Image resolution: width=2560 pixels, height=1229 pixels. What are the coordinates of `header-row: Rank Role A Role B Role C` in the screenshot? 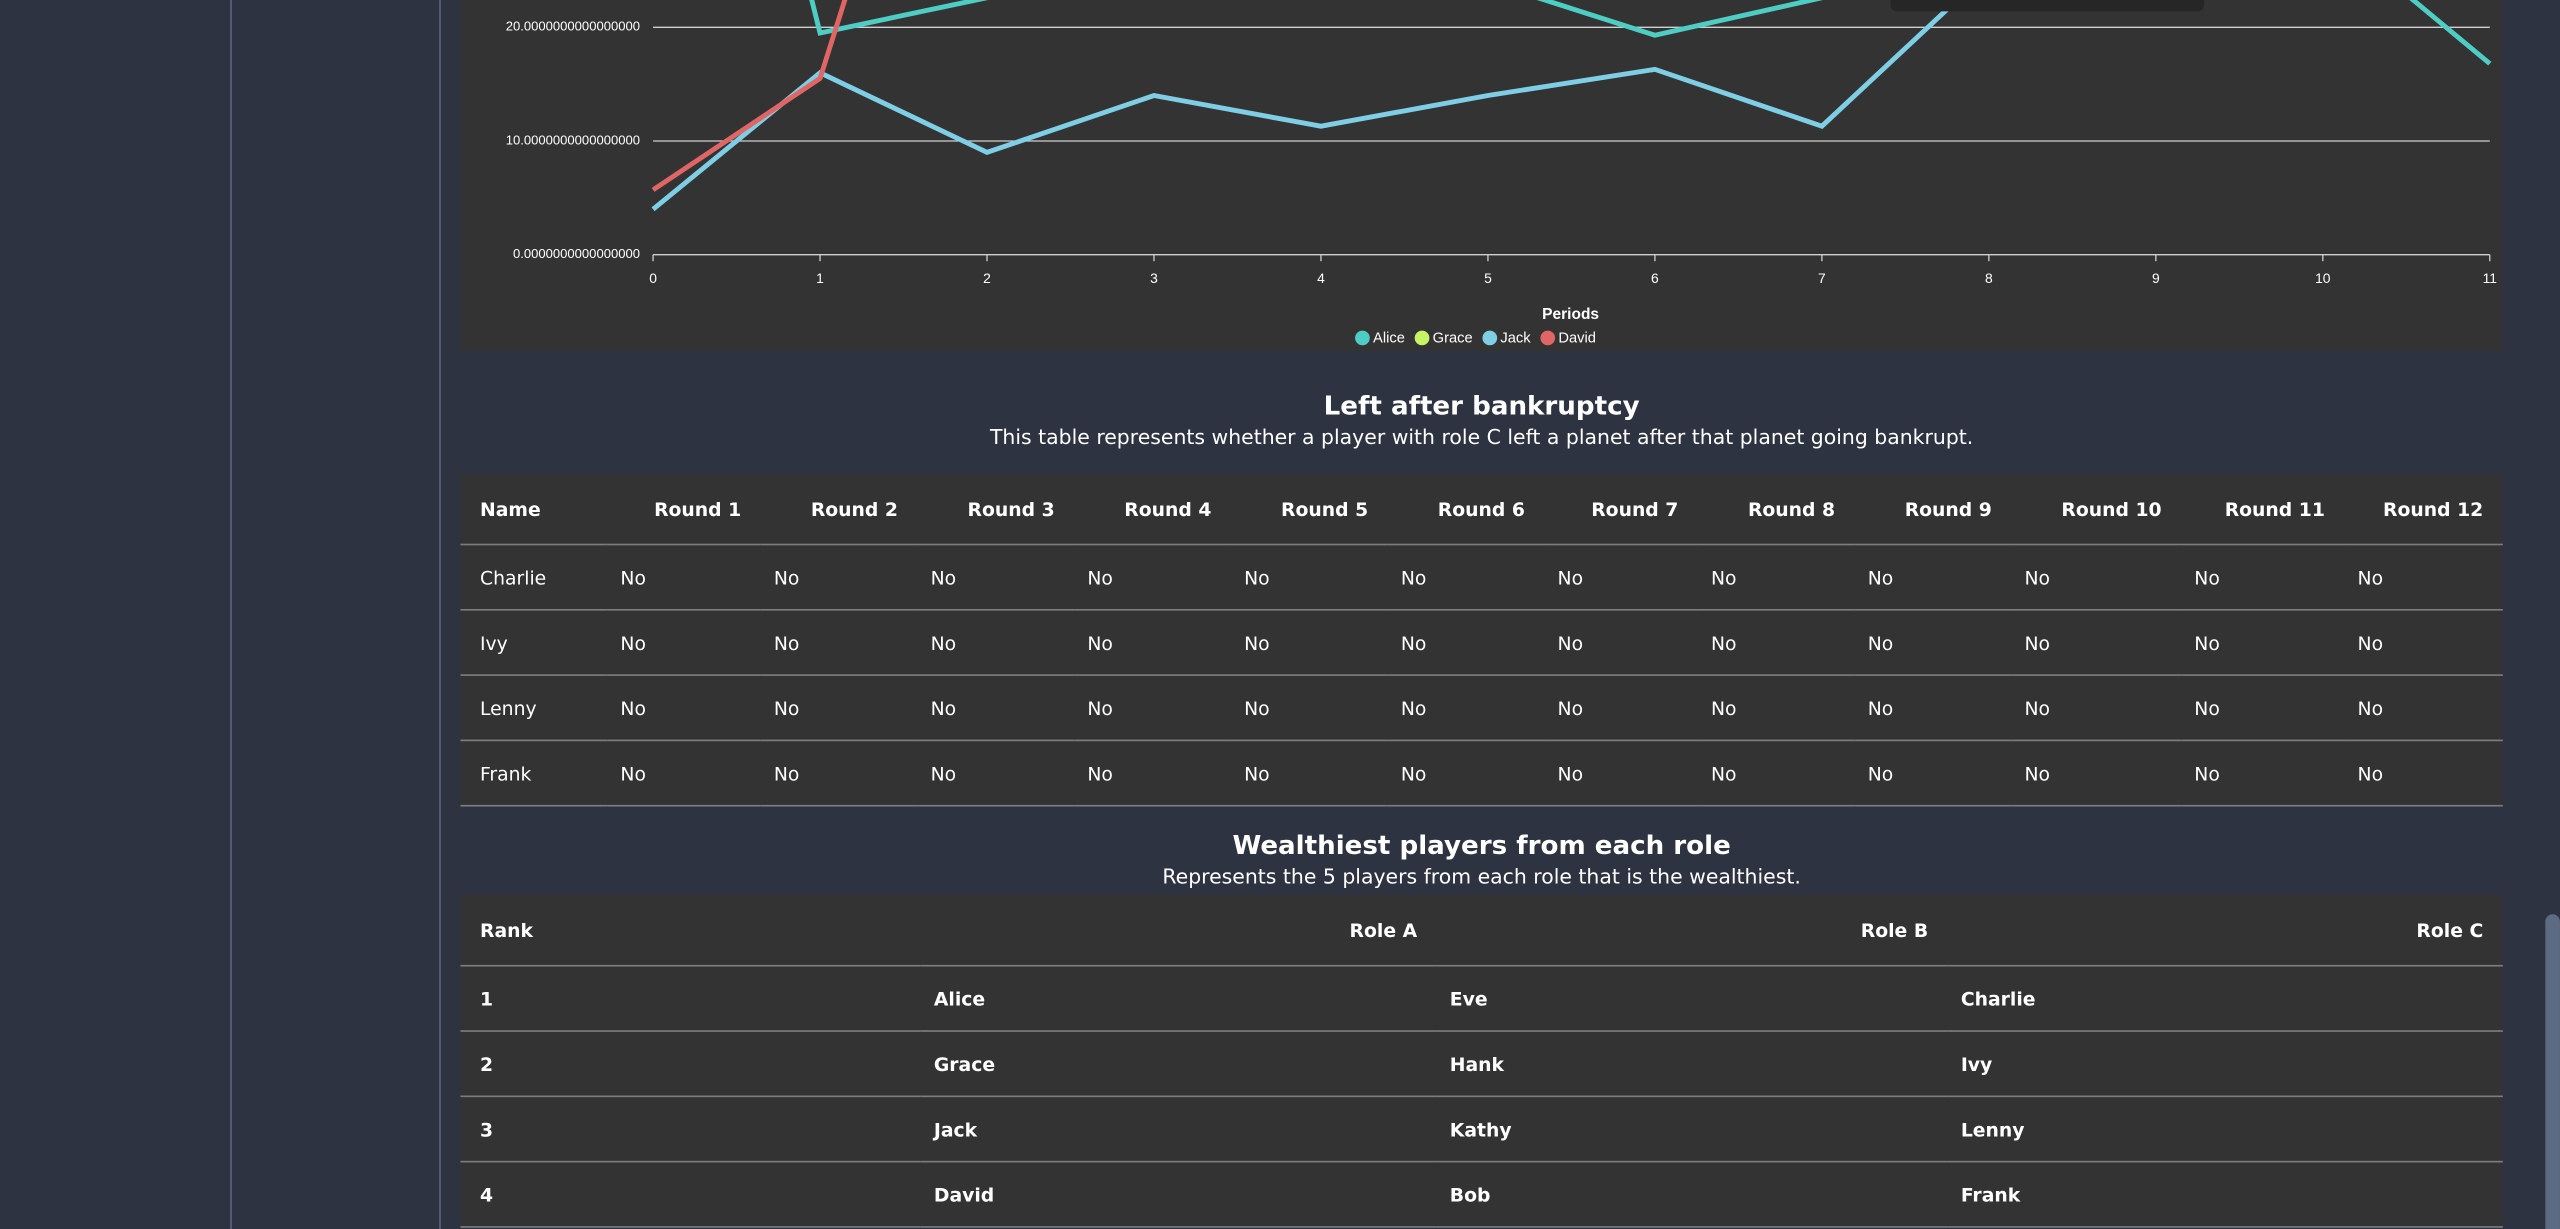 It's located at (1481, 930).